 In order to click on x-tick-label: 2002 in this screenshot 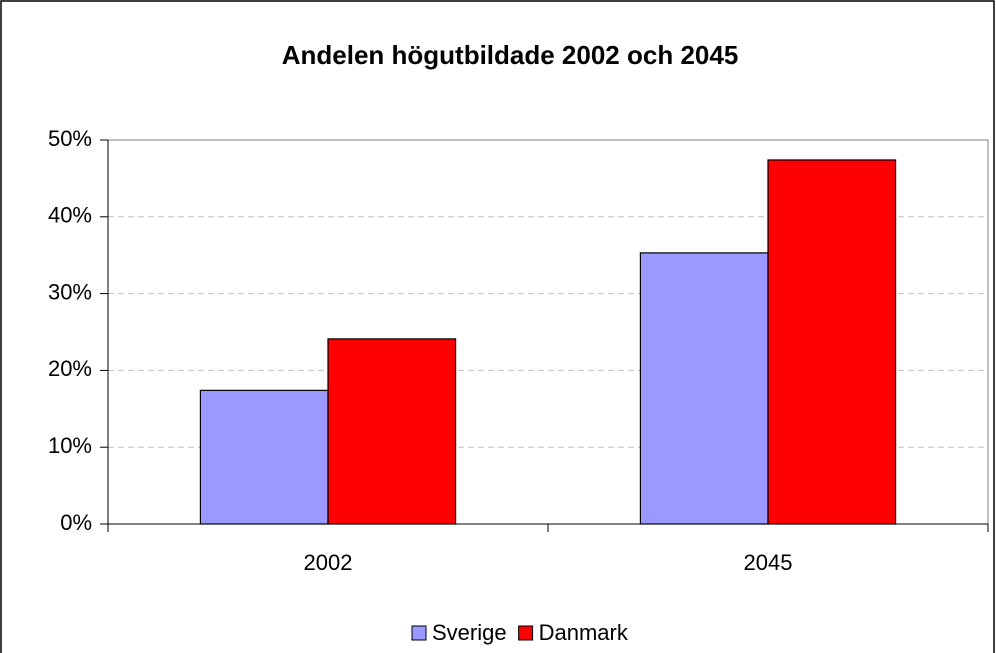, I will do `click(328, 562)`.